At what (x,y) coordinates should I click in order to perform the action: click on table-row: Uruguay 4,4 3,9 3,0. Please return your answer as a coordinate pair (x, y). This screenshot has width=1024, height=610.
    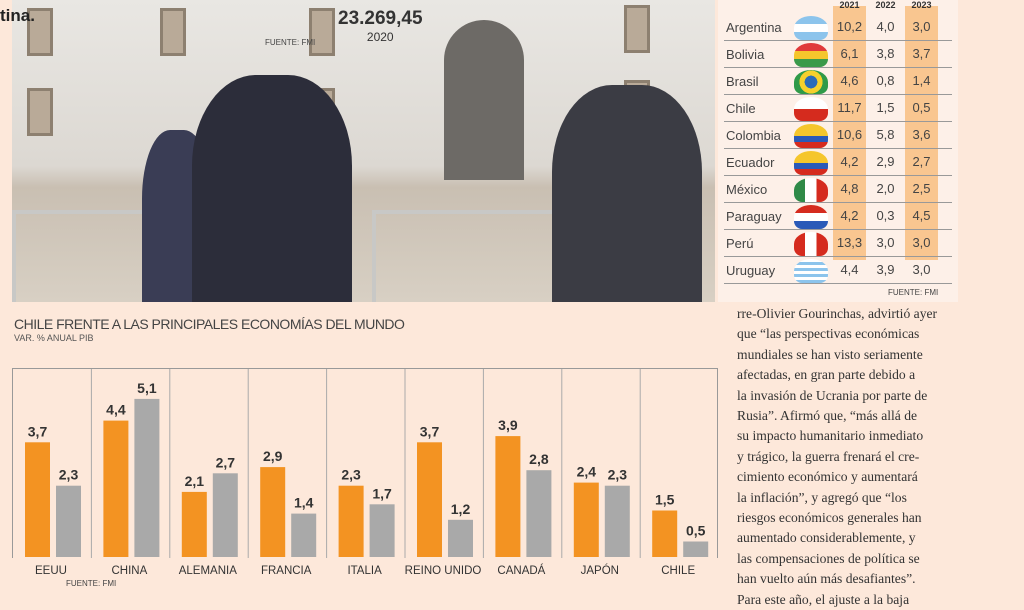
    Looking at the image, I should click on (838, 270).